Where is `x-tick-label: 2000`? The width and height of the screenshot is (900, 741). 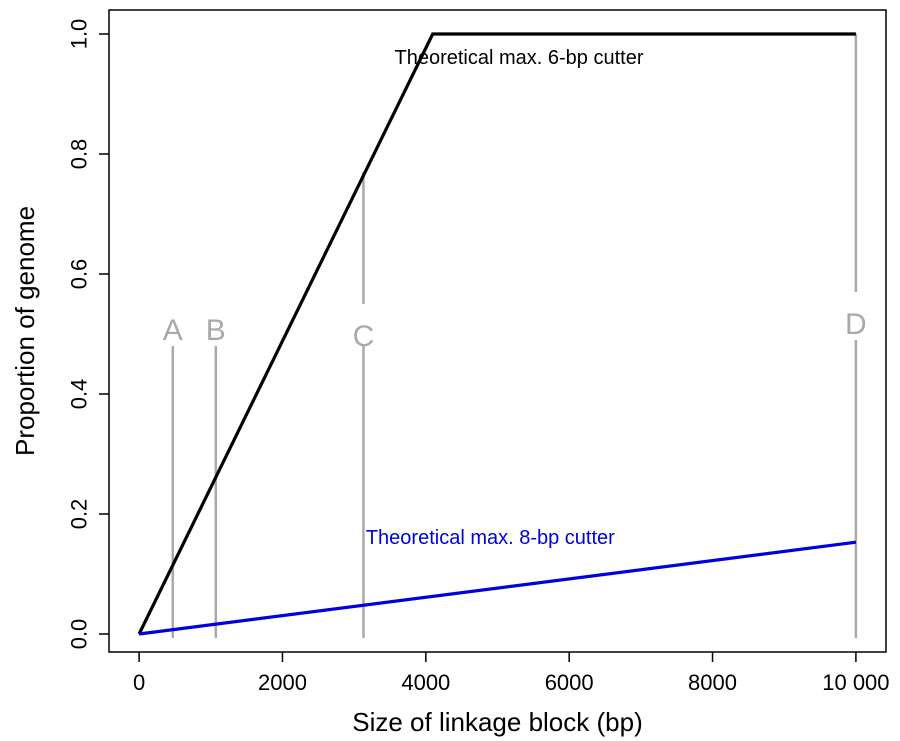 x-tick-label: 2000 is located at coordinates (282, 682).